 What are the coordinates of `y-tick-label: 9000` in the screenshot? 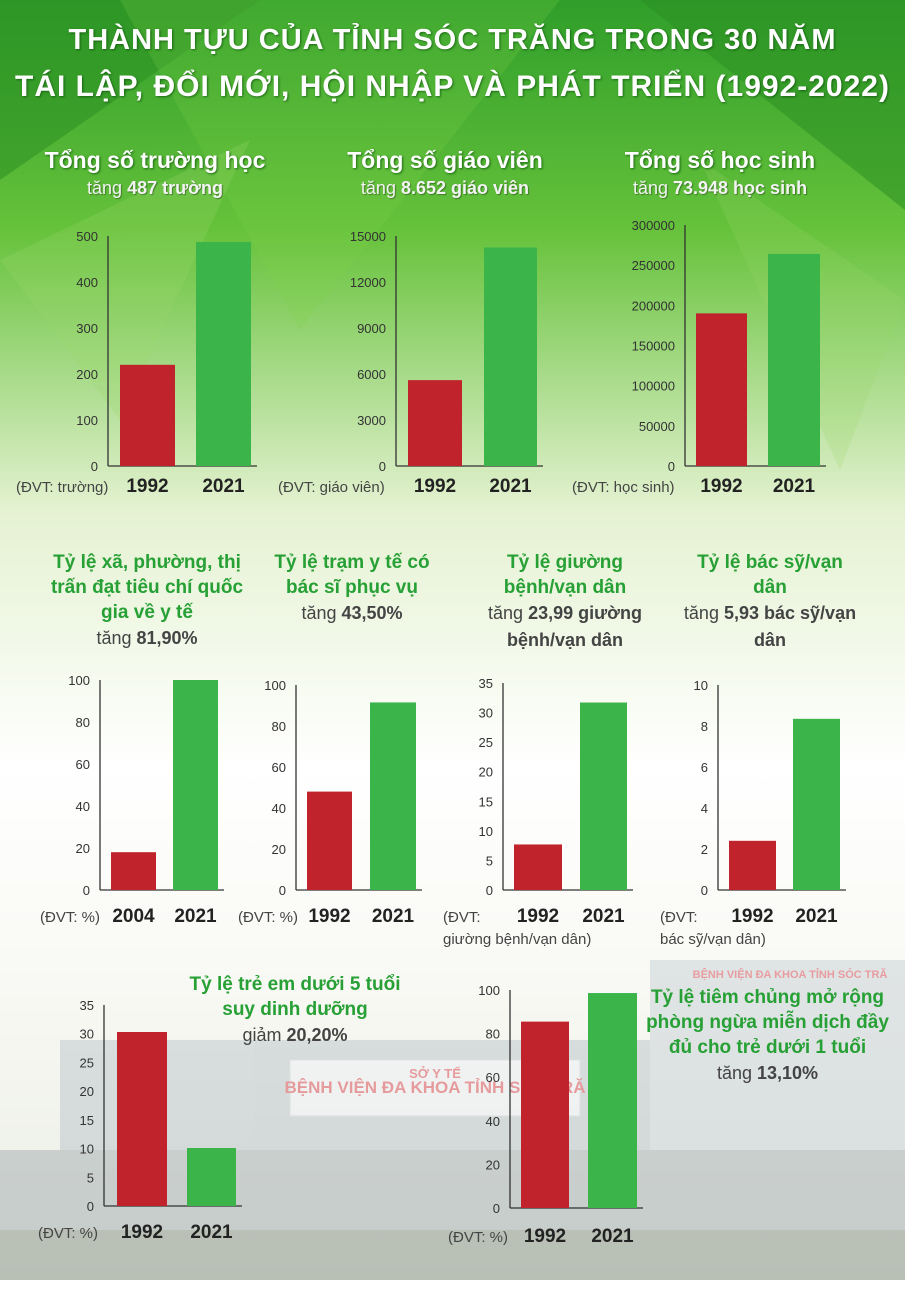 It's located at (371, 328).